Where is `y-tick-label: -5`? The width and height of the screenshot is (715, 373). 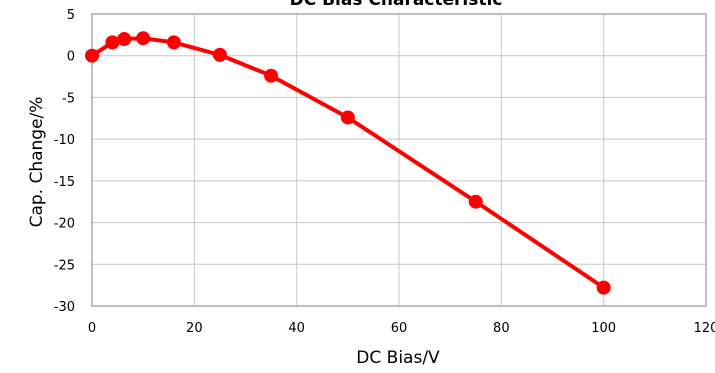 y-tick-label: -5 is located at coordinates (68, 98).